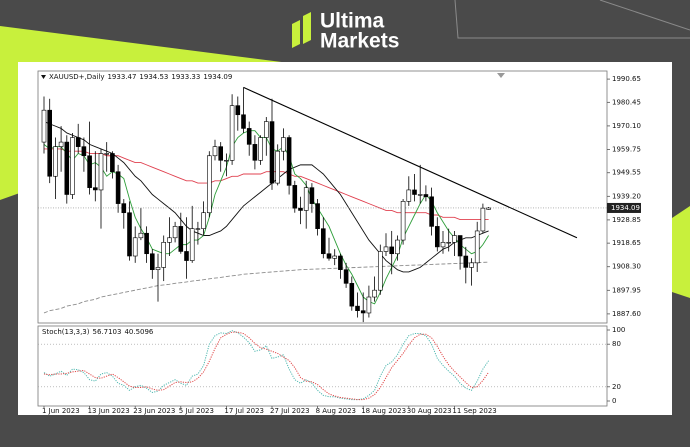 This screenshot has height=447, width=690. Describe the element at coordinates (98, 332) in the screenshot. I see `stoch-header: Stoch(13,3,3) 56.7103 40.5096` at that location.